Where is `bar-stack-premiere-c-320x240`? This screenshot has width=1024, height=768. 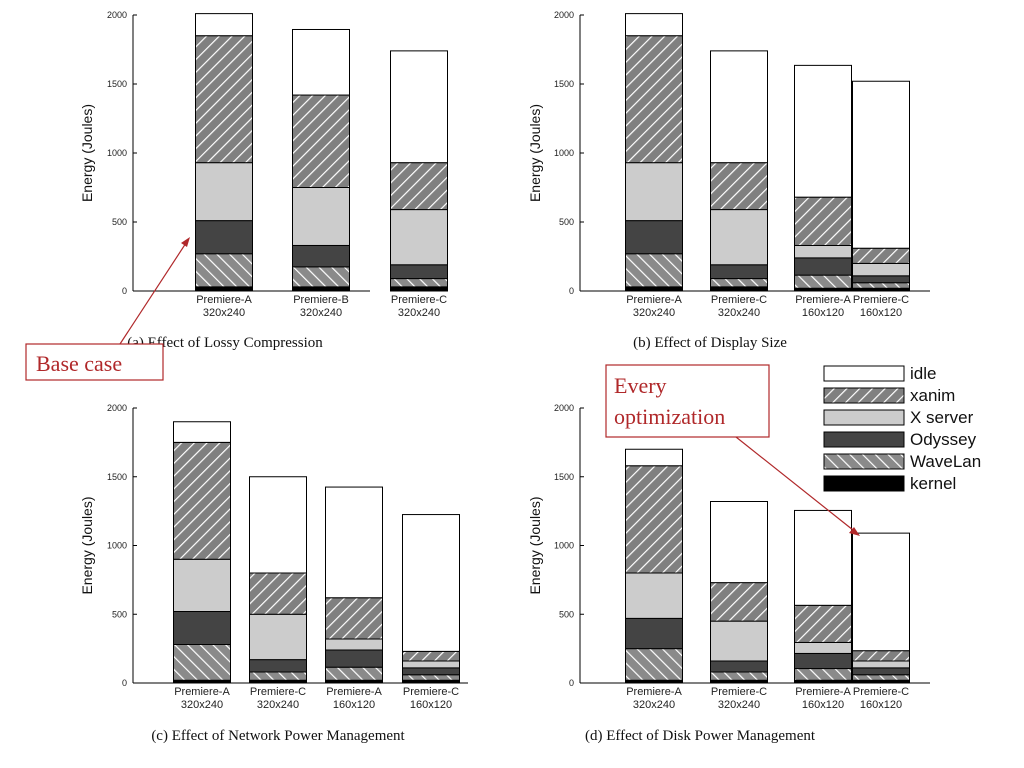
bar-stack-premiere-c-320x240 is located at coordinates (739, 171).